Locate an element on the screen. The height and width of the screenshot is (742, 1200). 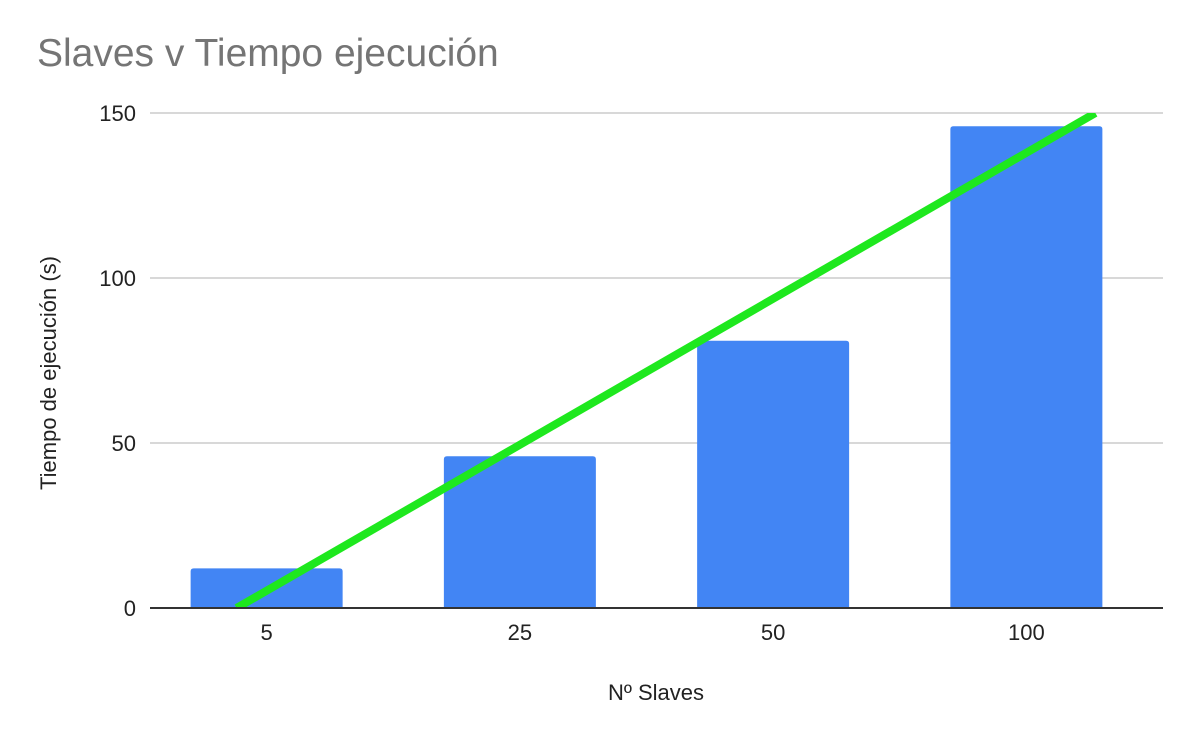
x-axis-label: Nº Slaves is located at coordinates (656, 692).